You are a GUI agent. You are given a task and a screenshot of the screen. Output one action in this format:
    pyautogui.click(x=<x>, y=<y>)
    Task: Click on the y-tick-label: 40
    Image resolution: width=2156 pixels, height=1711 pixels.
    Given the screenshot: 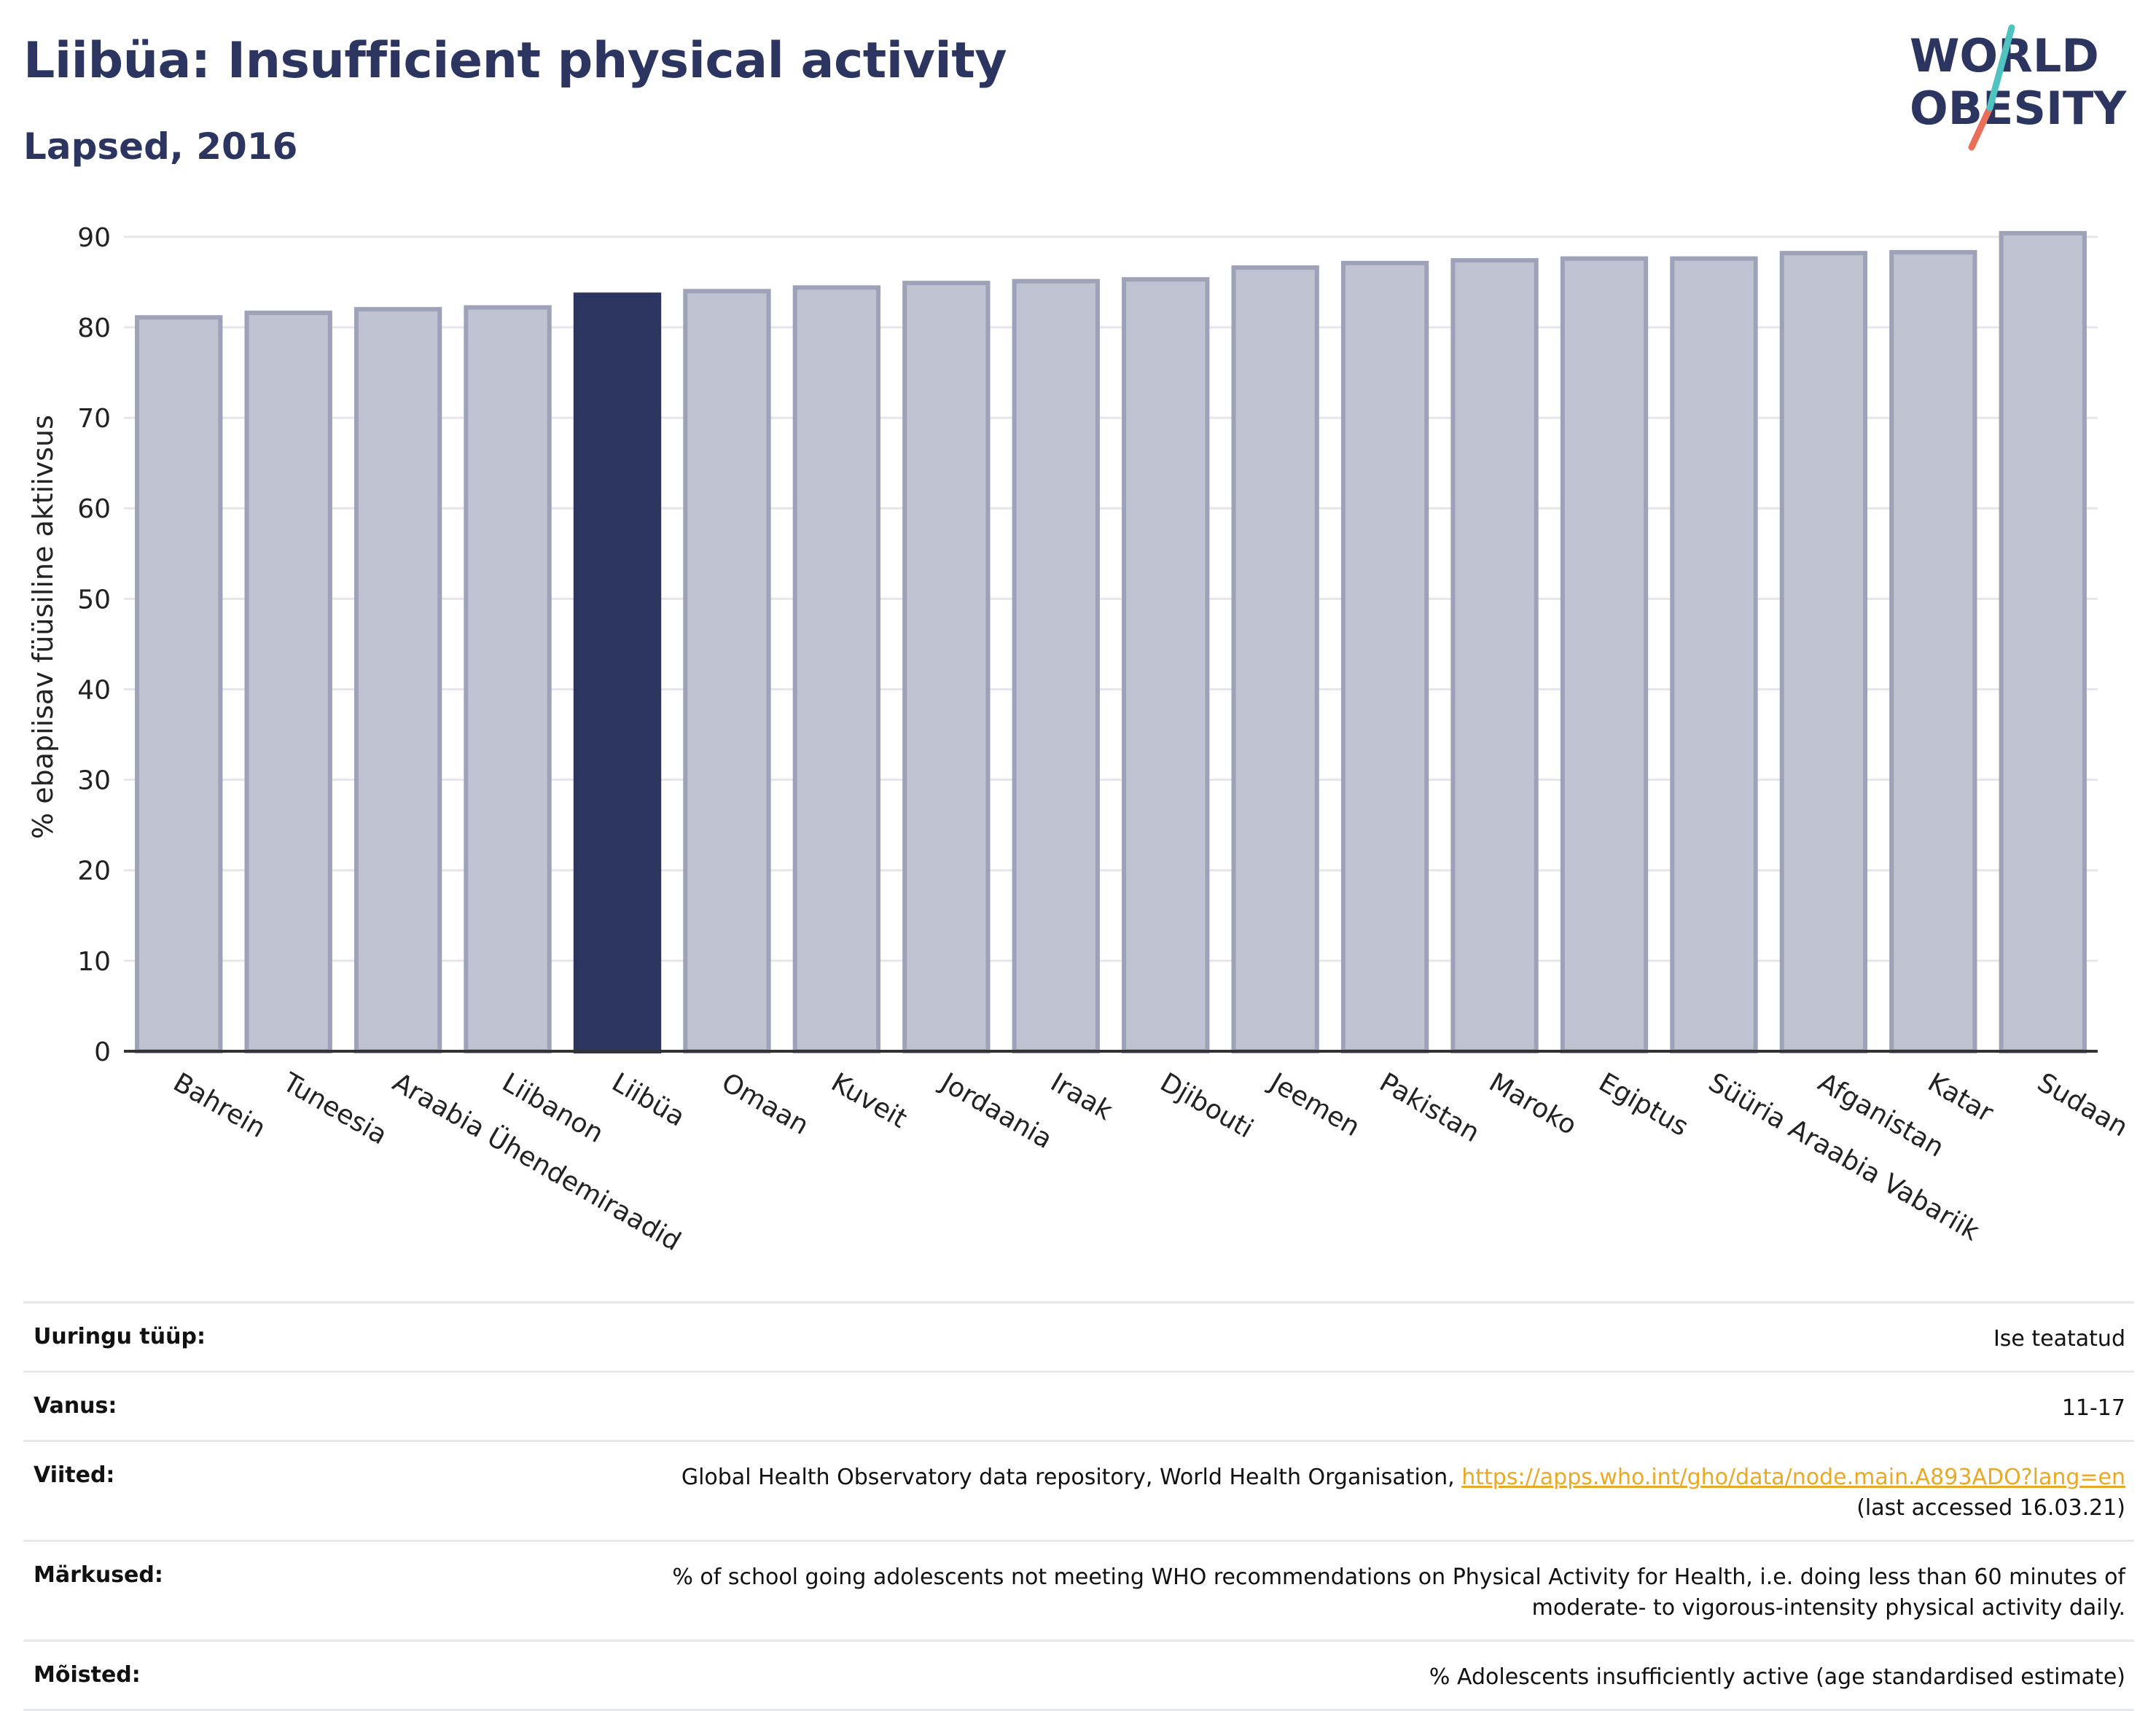 What is the action you would take?
    pyautogui.click(x=94, y=690)
    